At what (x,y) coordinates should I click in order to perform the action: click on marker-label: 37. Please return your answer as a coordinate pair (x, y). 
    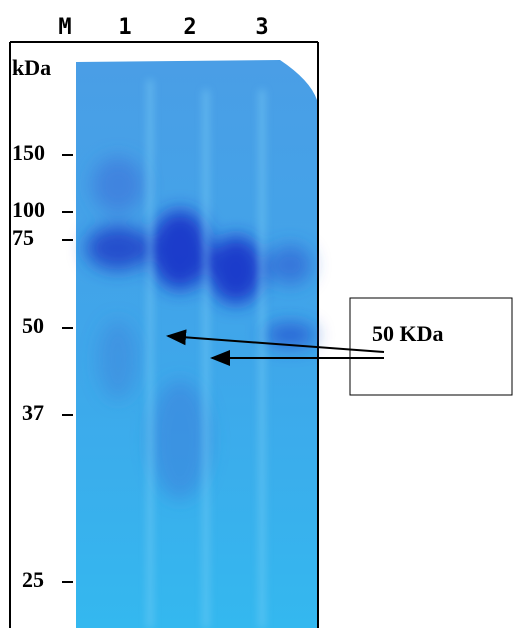
    Looking at the image, I should click on (33, 412).